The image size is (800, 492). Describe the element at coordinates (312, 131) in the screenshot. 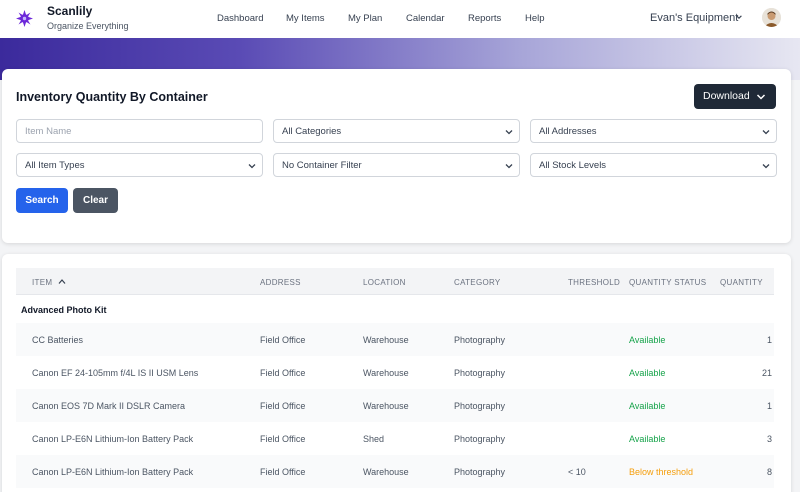

I see `categories-value: All Categories` at that location.